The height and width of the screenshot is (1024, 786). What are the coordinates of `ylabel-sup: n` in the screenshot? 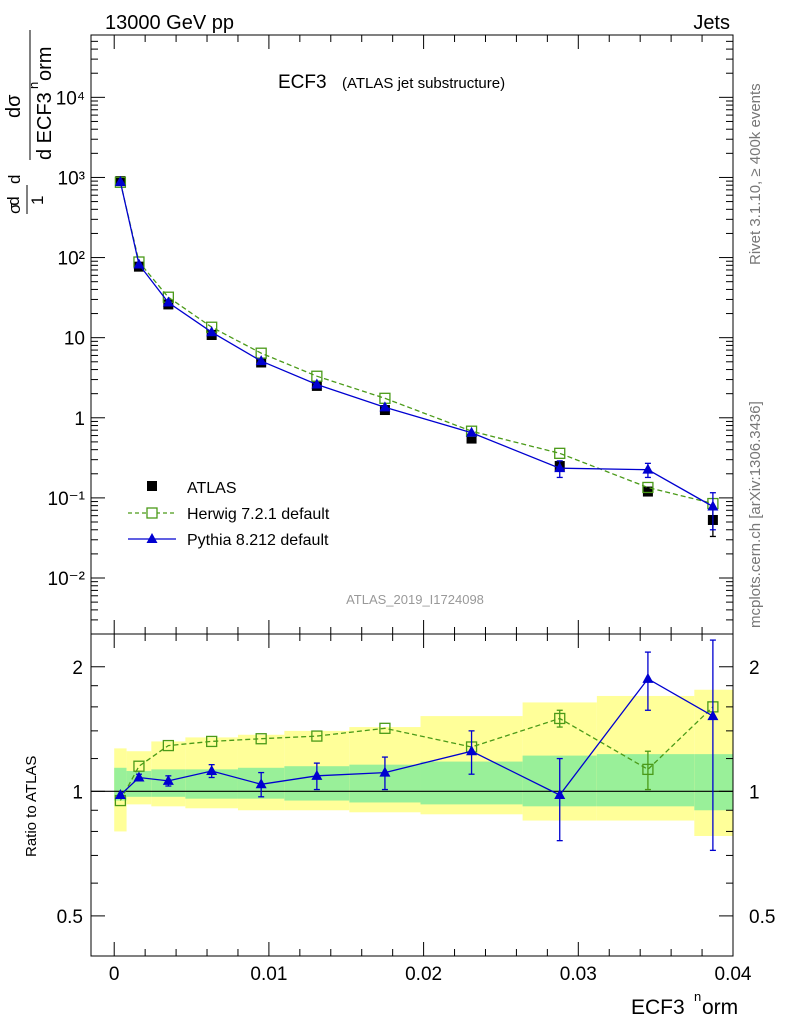 It's located at (33, 85).